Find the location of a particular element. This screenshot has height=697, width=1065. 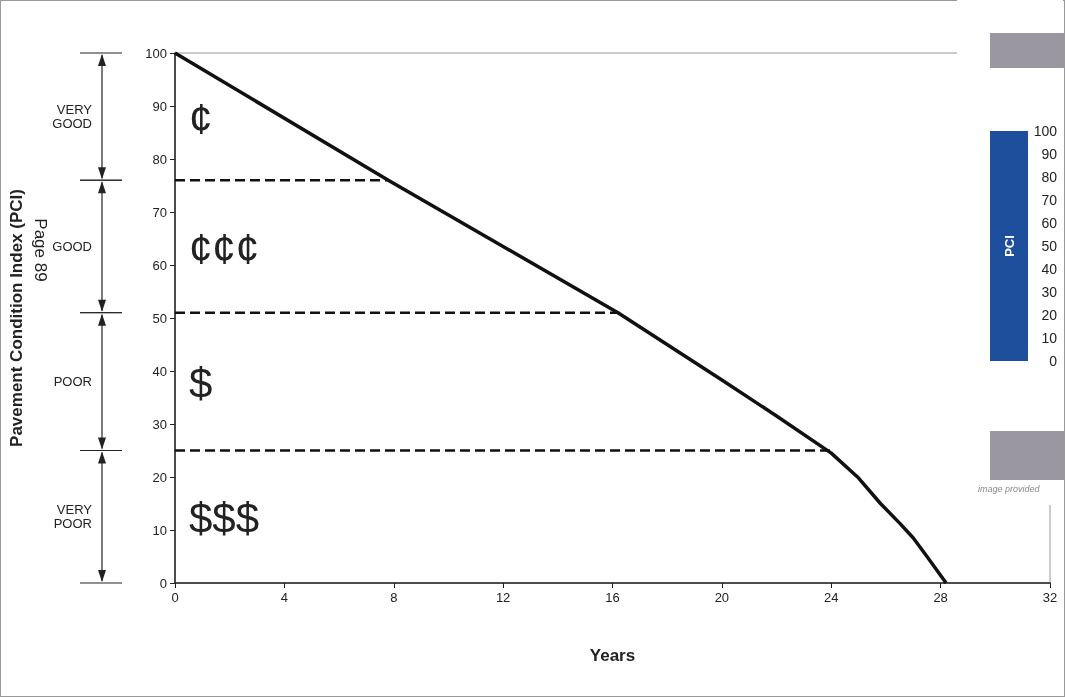

annotation: $ is located at coordinates (201, 384).